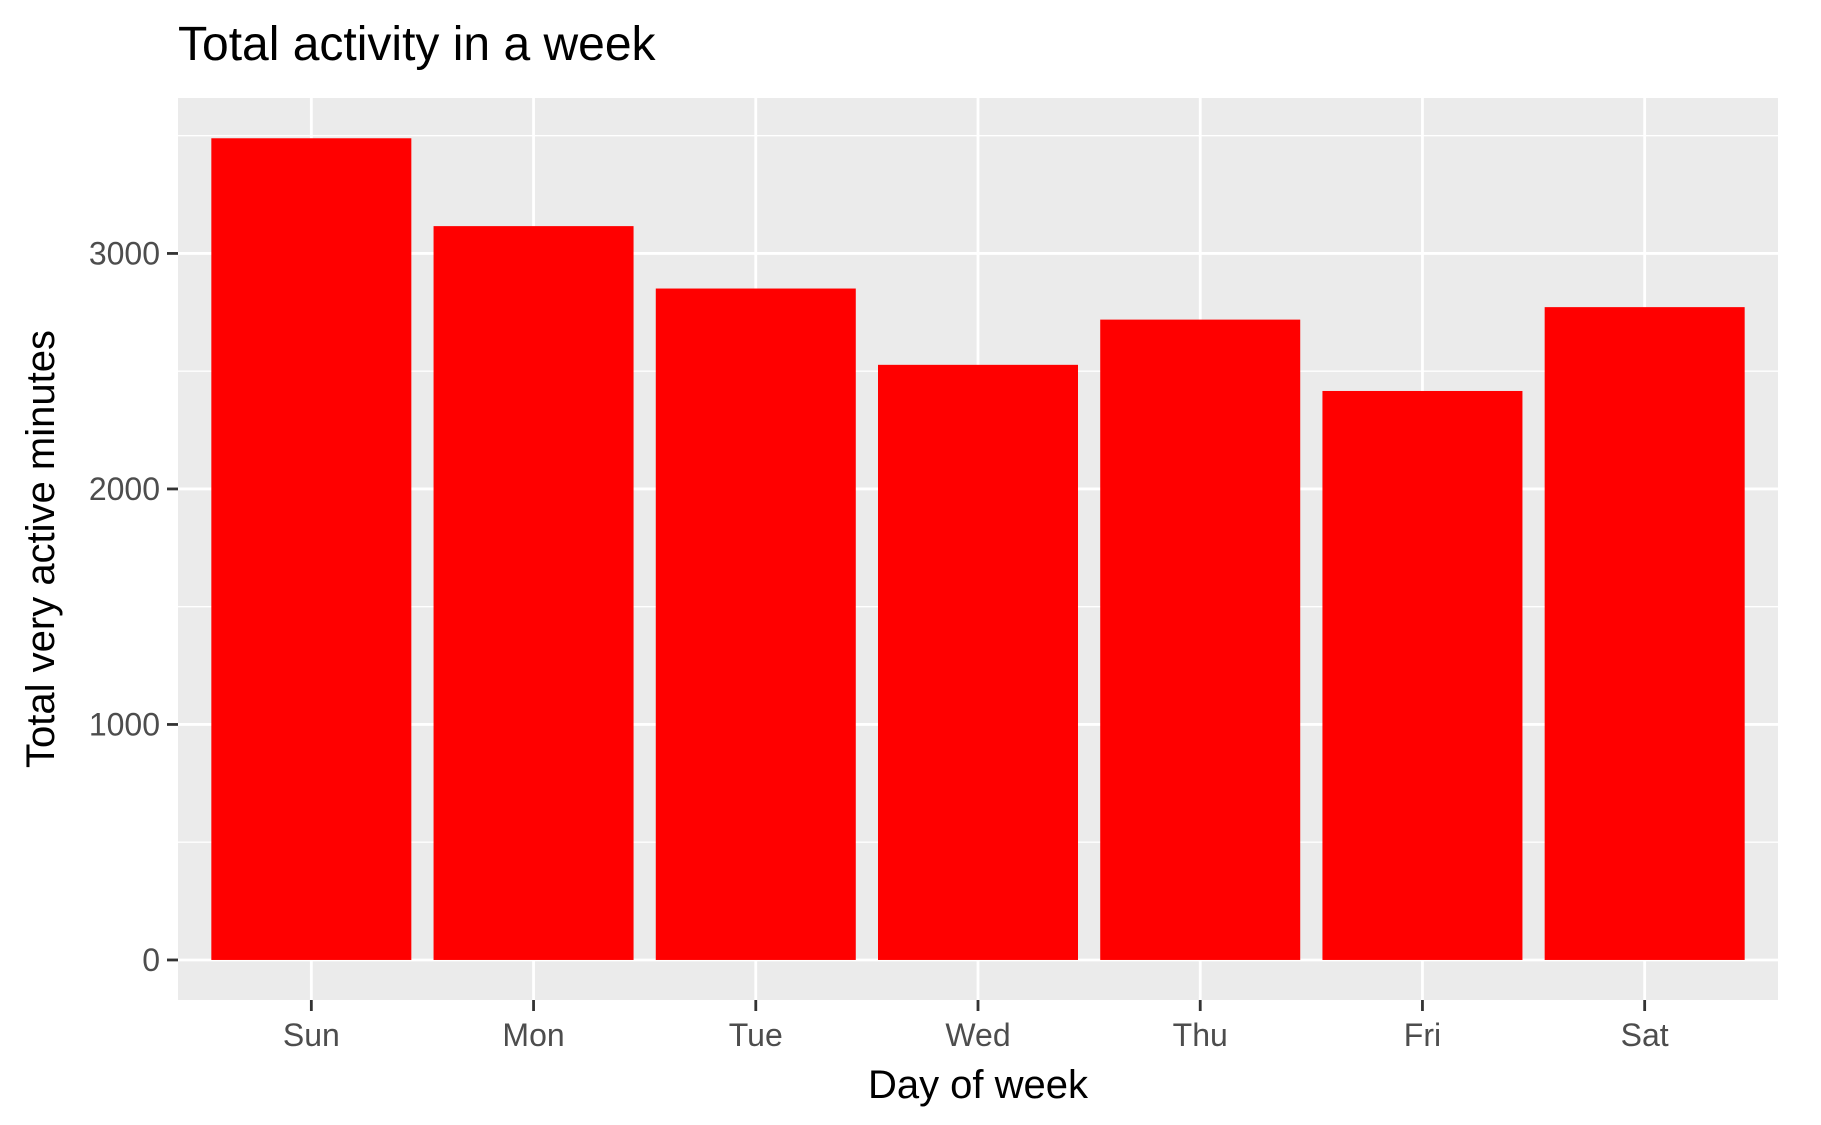 The height and width of the screenshot is (1125, 1821). Describe the element at coordinates (311, 1035) in the screenshot. I see `x-tick-label-sun: Sun` at that location.